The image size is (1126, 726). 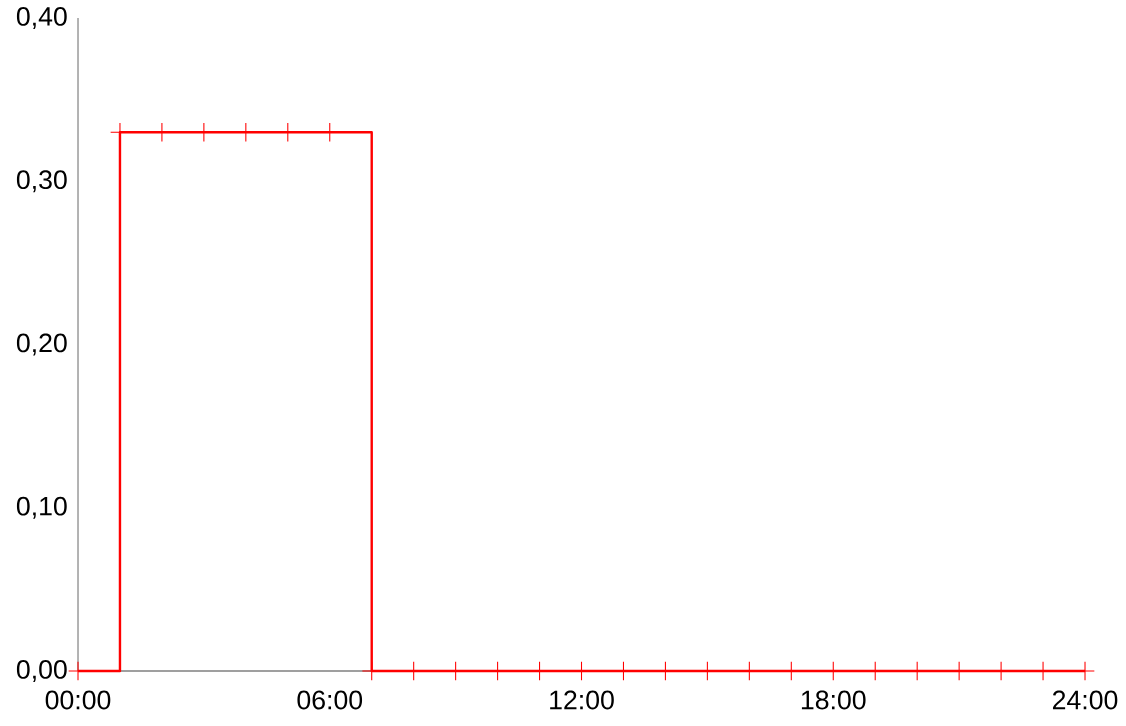 I want to click on x-tick-label: 18:00, so click(x=833, y=700).